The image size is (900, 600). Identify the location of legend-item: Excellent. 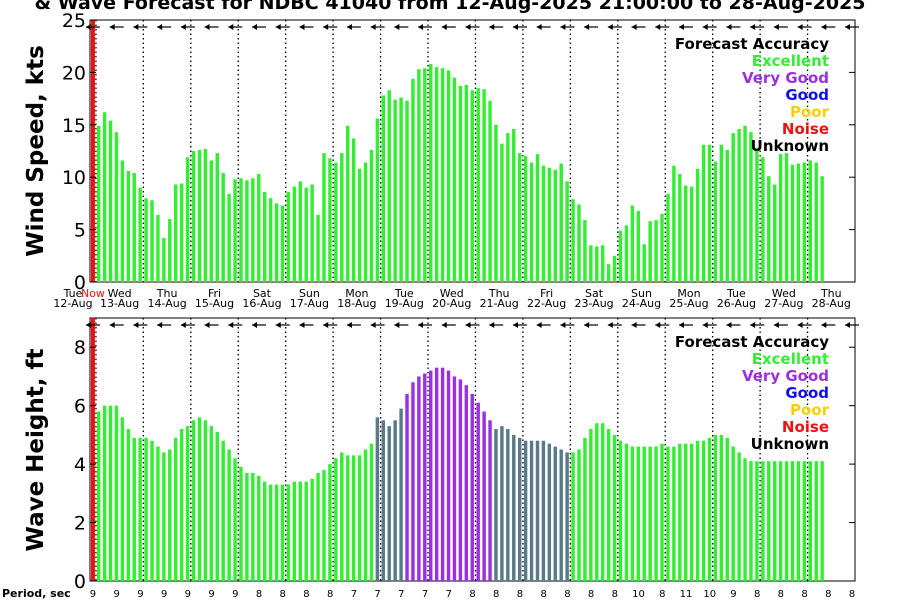
(790, 61).